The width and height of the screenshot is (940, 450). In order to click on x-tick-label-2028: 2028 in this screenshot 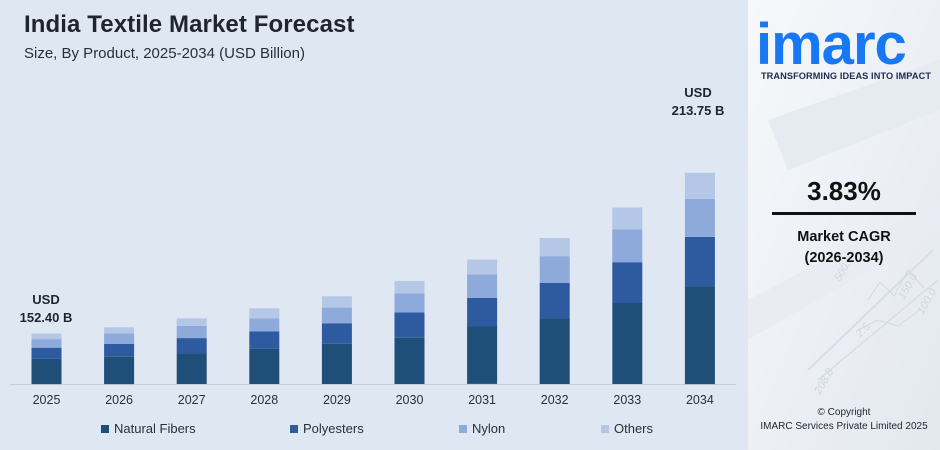, I will do `click(264, 400)`.